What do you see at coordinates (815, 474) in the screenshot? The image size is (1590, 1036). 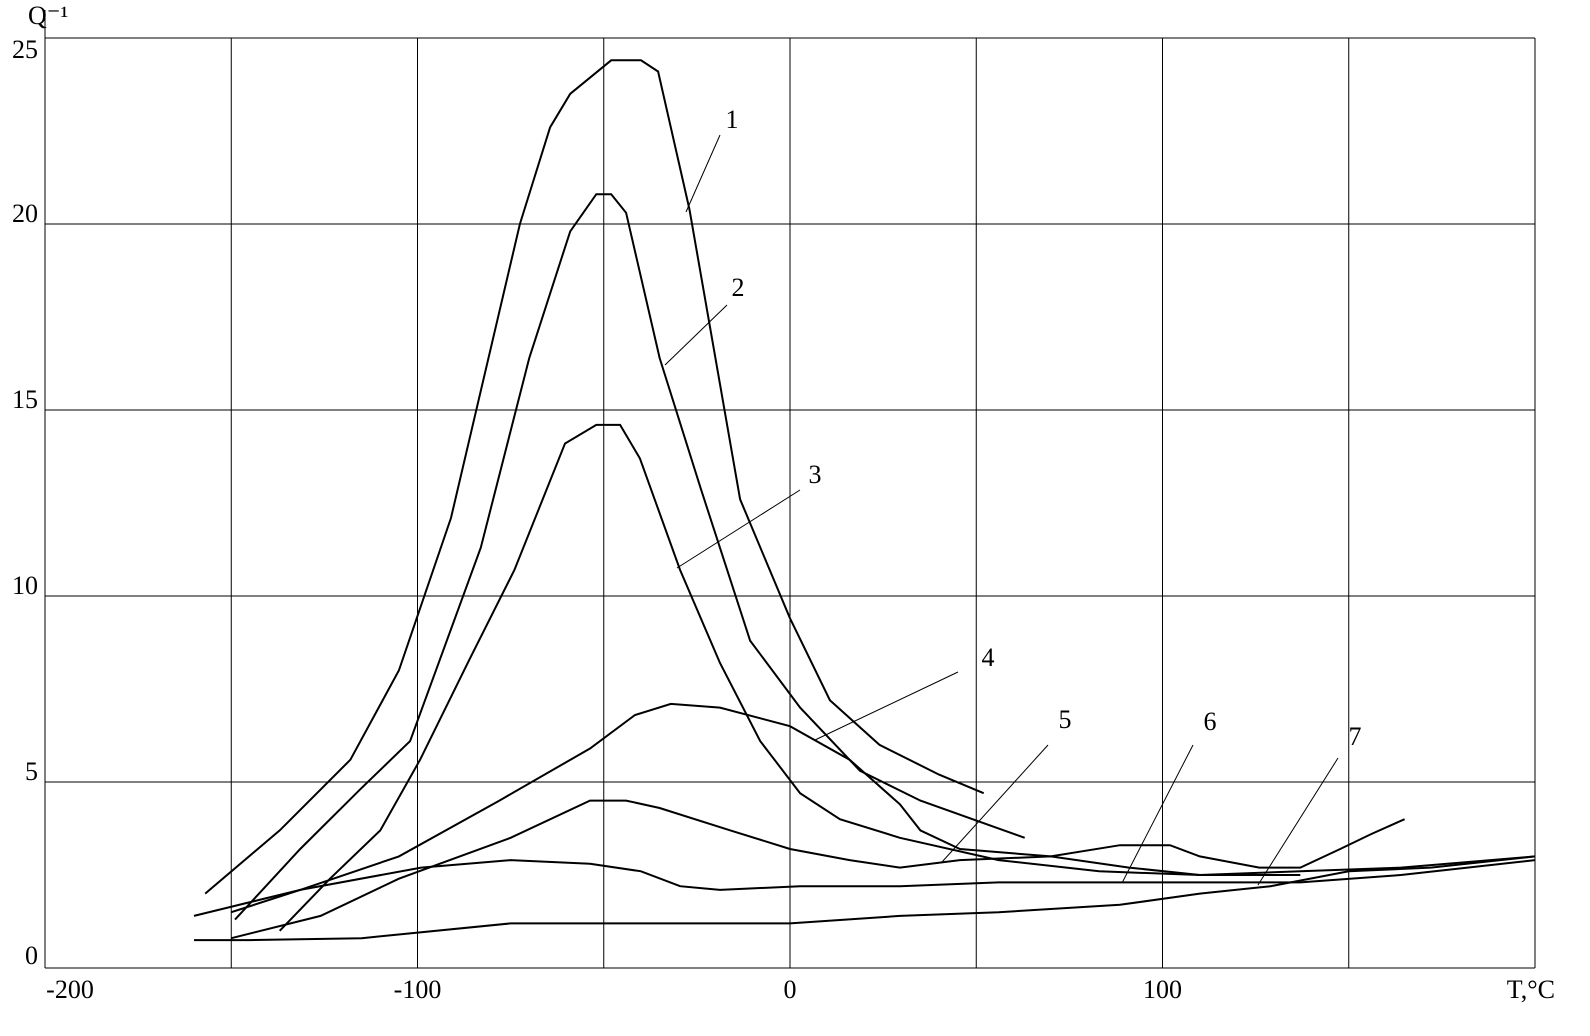 I see `curve-label: 3` at bounding box center [815, 474].